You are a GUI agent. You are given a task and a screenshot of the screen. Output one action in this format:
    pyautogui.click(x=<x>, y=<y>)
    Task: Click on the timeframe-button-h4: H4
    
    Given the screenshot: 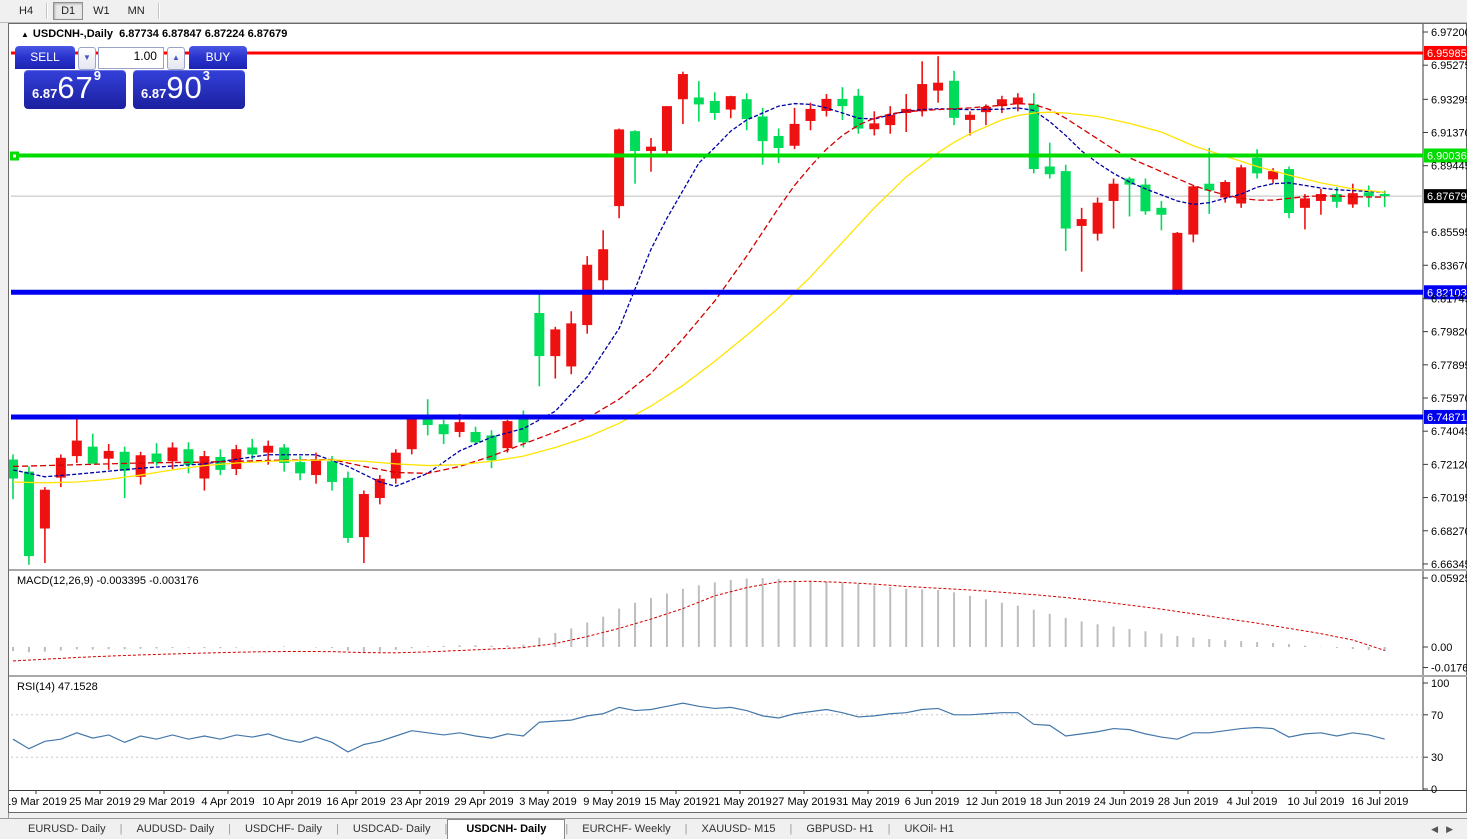 What is the action you would take?
    pyautogui.click(x=26, y=11)
    